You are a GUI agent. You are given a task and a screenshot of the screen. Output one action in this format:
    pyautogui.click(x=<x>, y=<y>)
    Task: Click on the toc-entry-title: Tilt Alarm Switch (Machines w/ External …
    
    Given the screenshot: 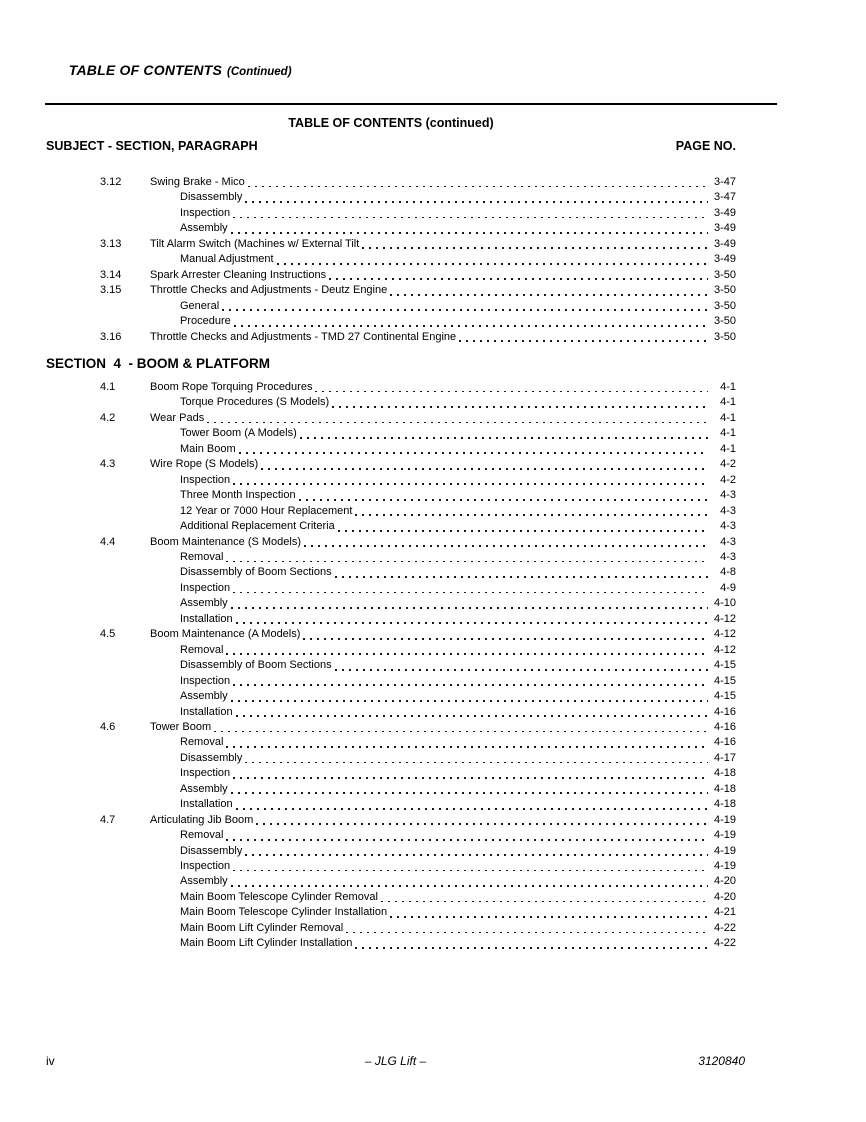 What is the action you would take?
    pyautogui.click(x=255, y=243)
    